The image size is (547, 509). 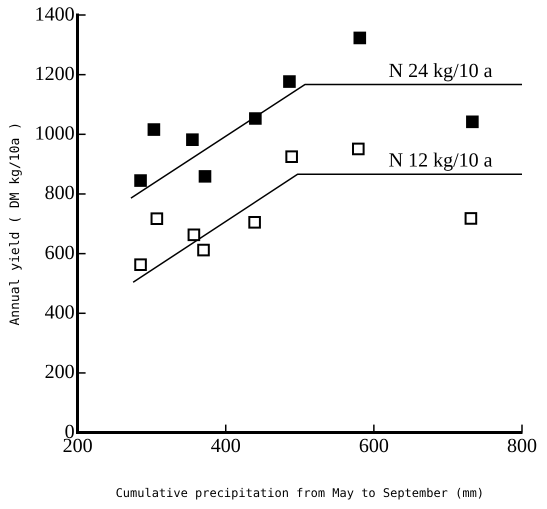 What do you see at coordinates (440, 161) in the screenshot?
I see `annotation: N 12 kg/10 a` at bounding box center [440, 161].